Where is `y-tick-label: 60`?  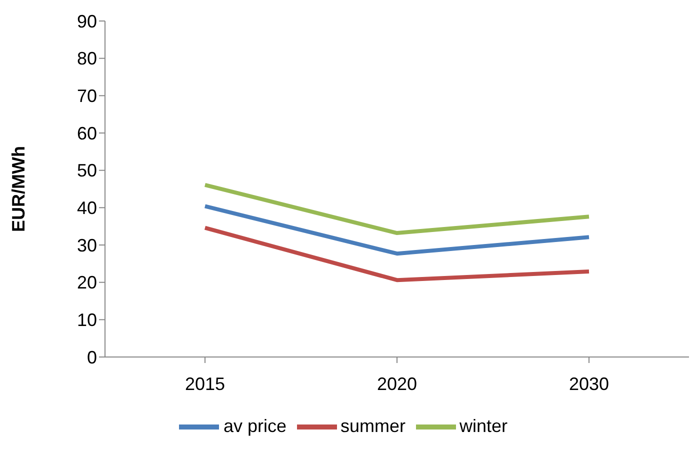
y-tick-label: 60 is located at coordinates (86, 133).